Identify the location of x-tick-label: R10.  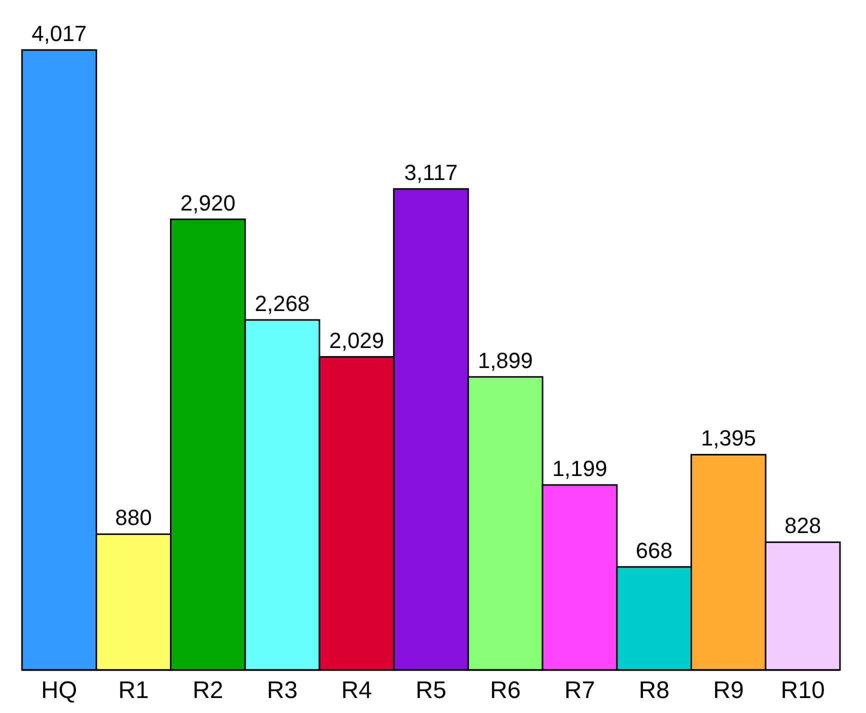
(802, 690).